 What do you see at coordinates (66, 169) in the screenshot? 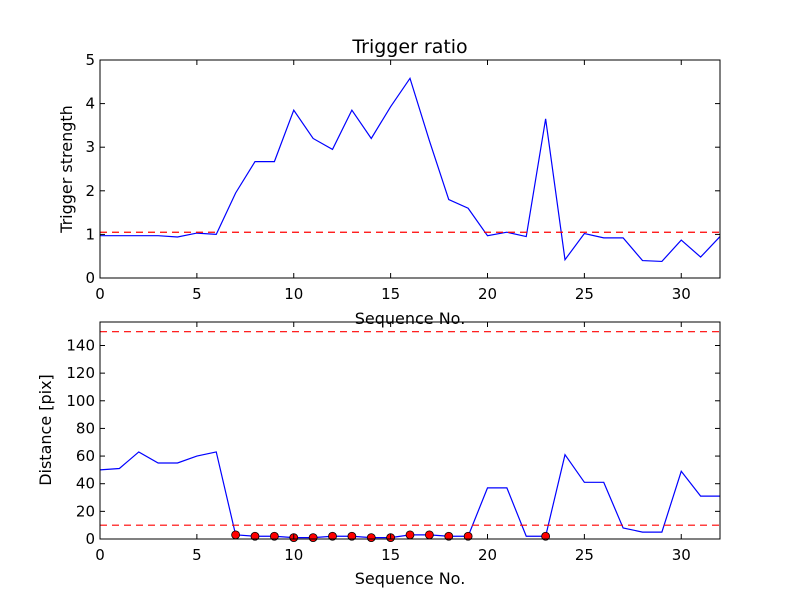
I see `y-axis-label: Trigger strength` at bounding box center [66, 169].